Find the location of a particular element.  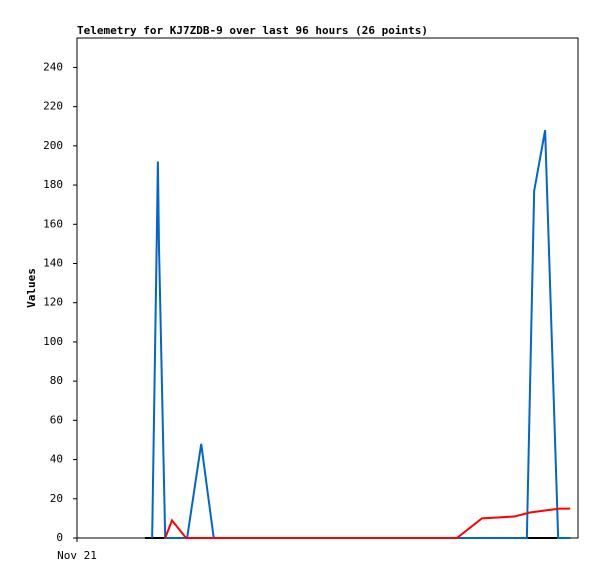

y-tick-label: 20 is located at coordinates (56, 498).